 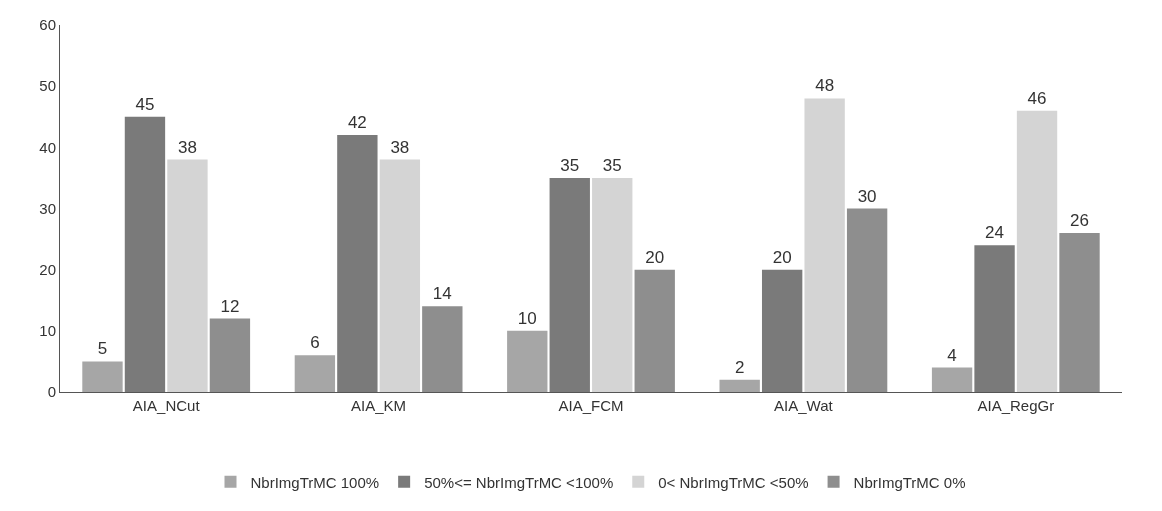 I want to click on legend-label: 0< NbrImgTrMC <50%, so click(x=733, y=482).